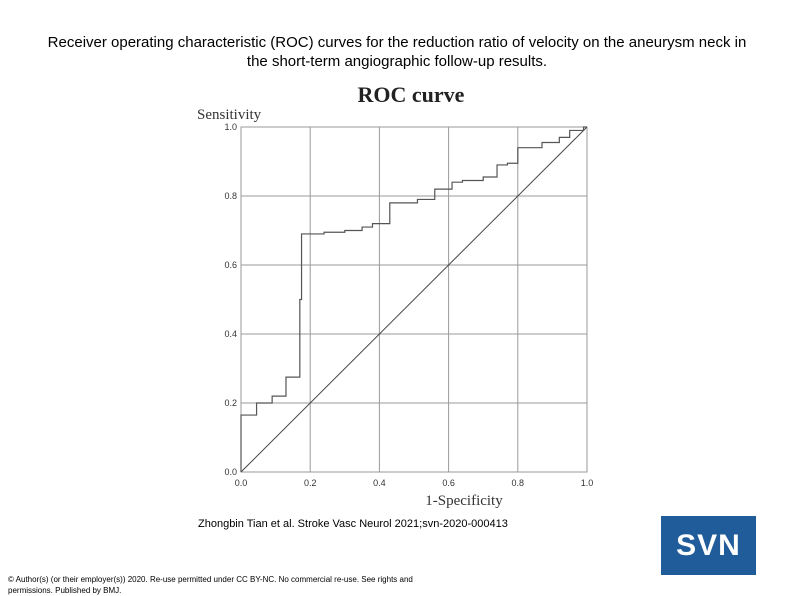 The image size is (794, 596). I want to click on y-tick-label: 0.0, so click(230, 472).